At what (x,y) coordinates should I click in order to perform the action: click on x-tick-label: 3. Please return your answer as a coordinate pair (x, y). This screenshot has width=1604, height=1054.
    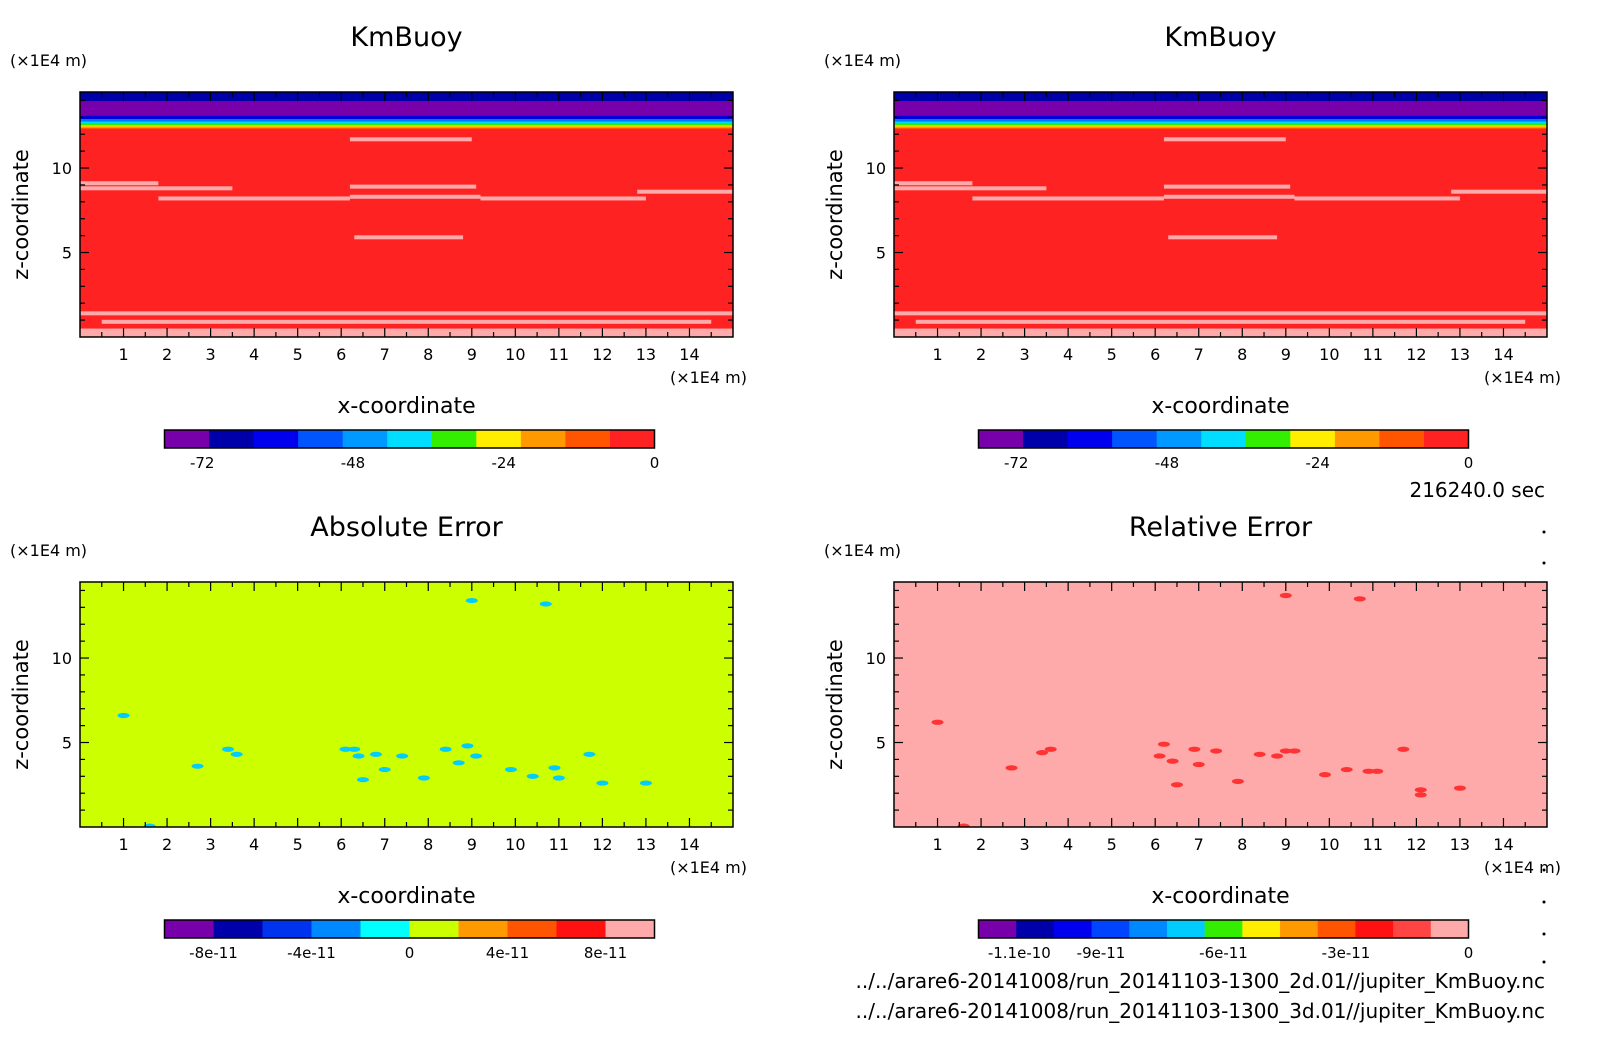
    Looking at the image, I should click on (1025, 354).